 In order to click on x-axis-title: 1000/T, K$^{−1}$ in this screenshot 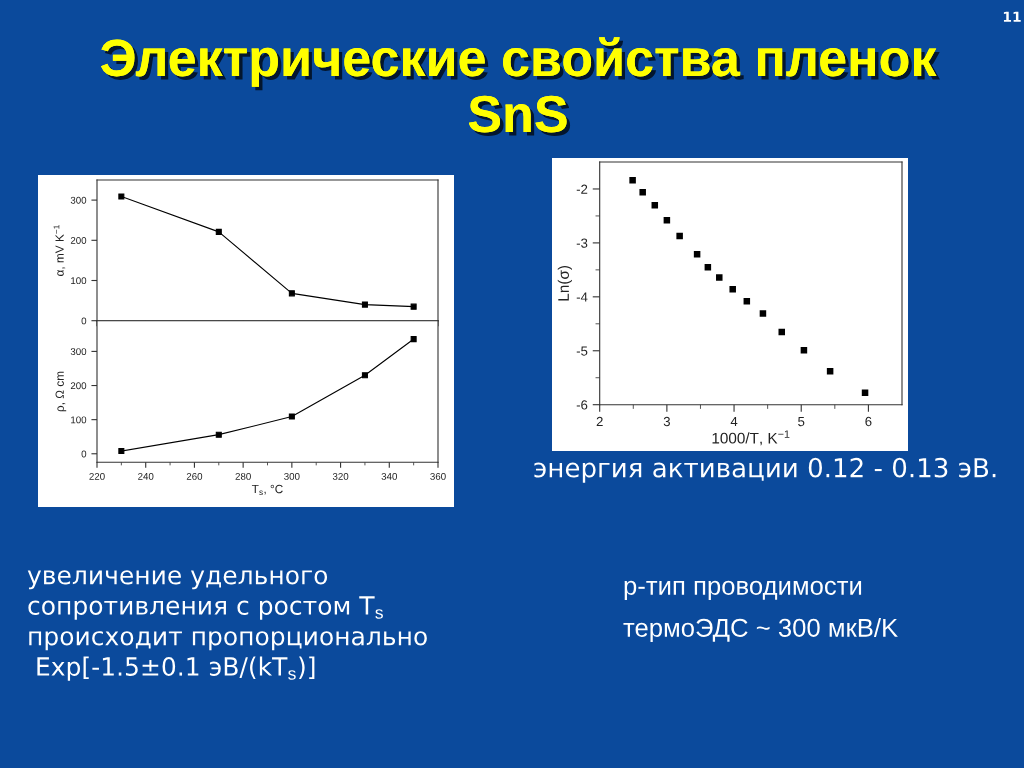, I will do `click(751, 438)`.